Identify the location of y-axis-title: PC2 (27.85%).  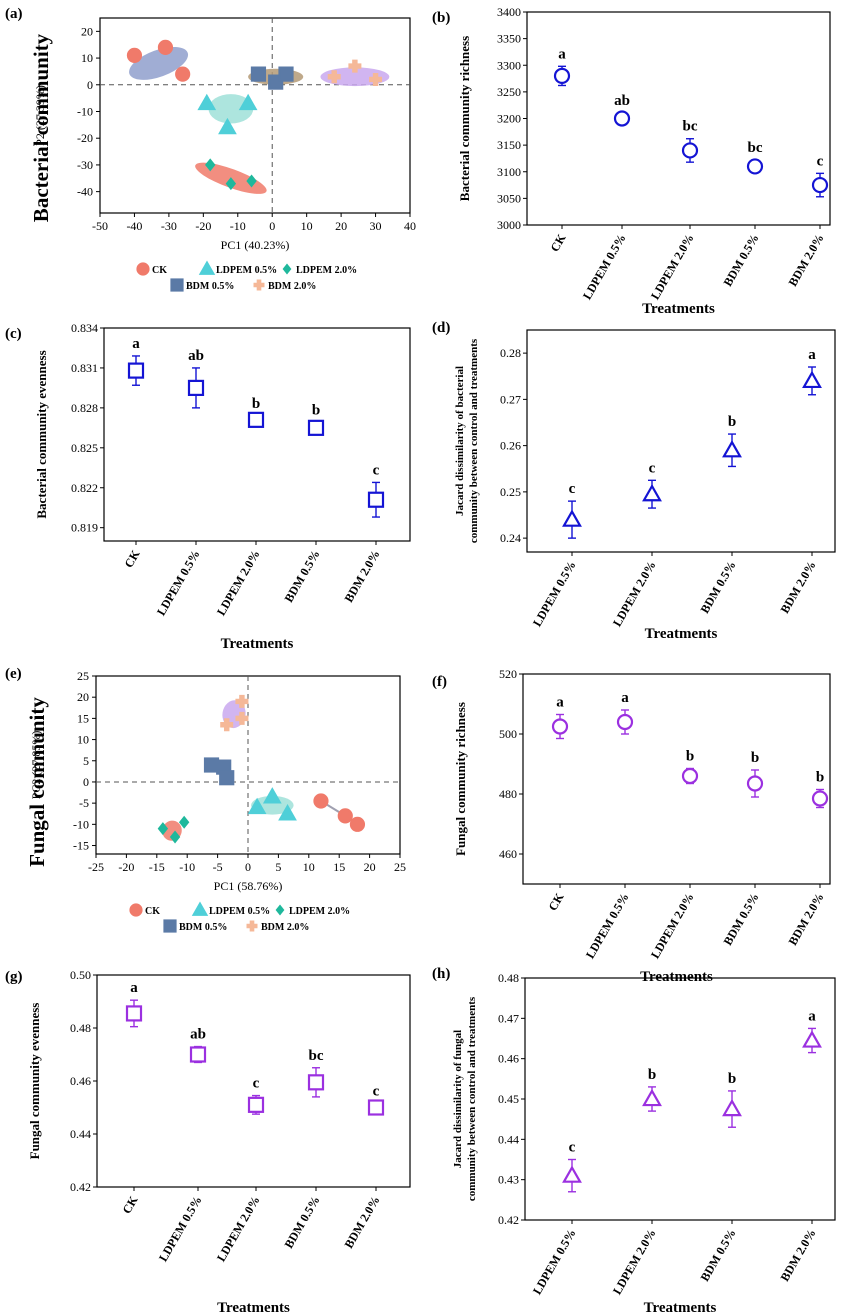
(36, 765).